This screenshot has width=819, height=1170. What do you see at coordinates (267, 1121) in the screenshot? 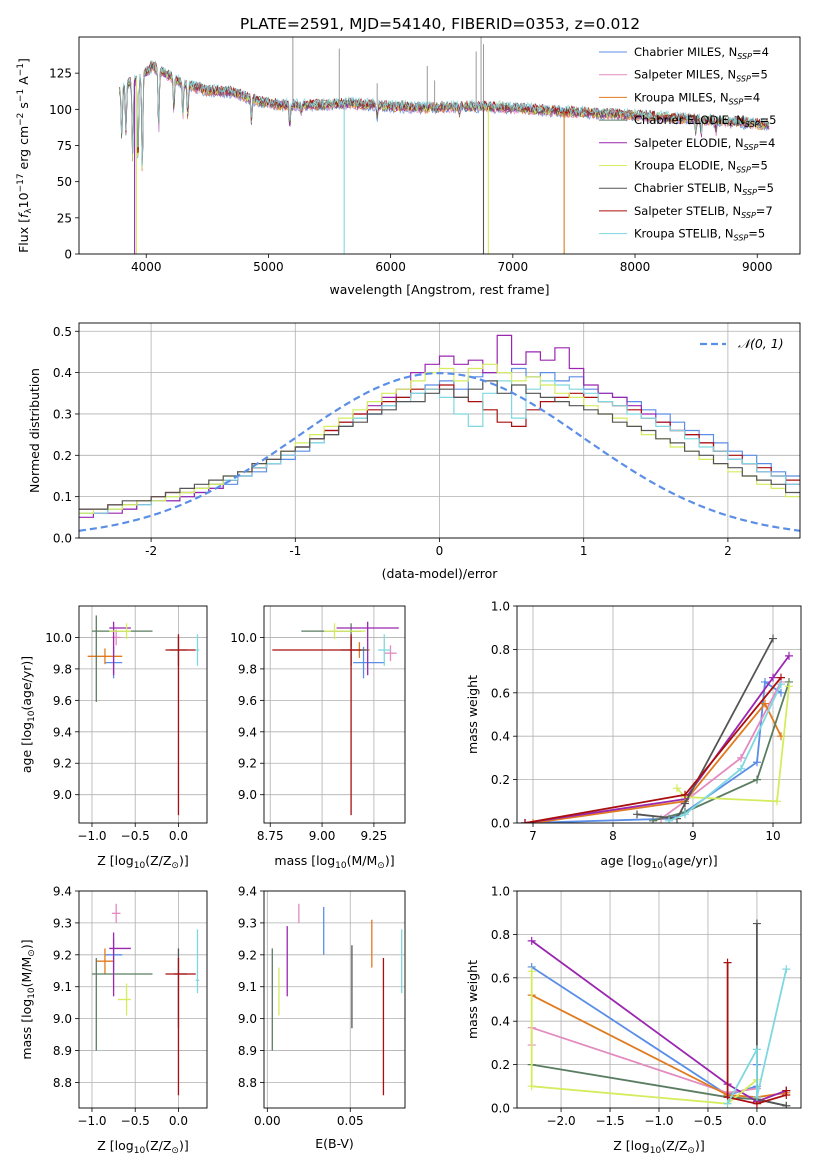
I see `x-tick-label: 0.00` at bounding box center [267, 1121].